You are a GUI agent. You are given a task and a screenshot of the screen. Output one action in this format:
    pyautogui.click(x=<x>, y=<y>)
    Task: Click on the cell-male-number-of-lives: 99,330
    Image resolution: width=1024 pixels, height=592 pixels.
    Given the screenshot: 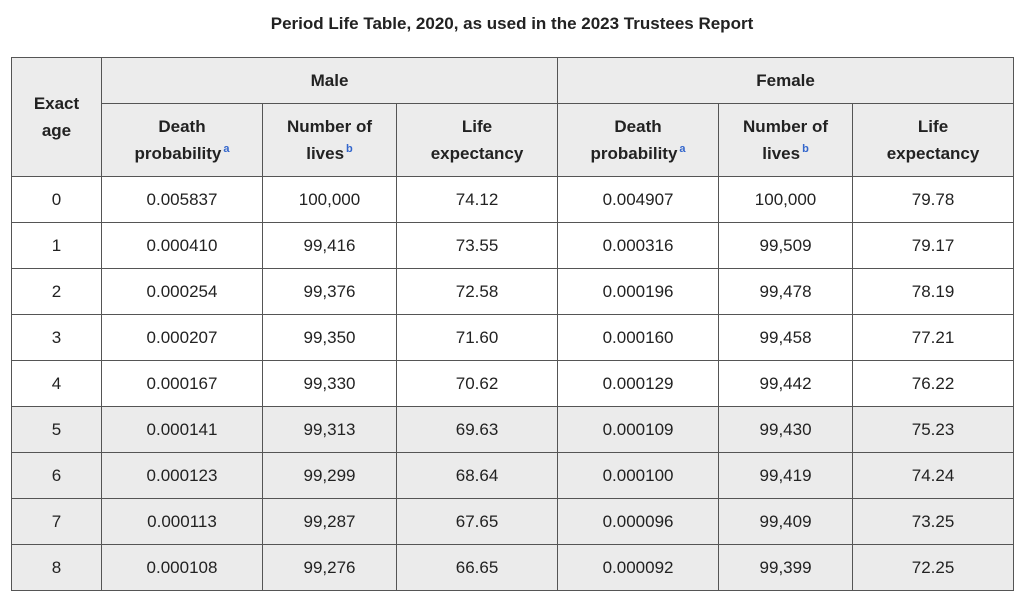 What is the action you would take?
    pyautogui.click(x=329, y=383)
    